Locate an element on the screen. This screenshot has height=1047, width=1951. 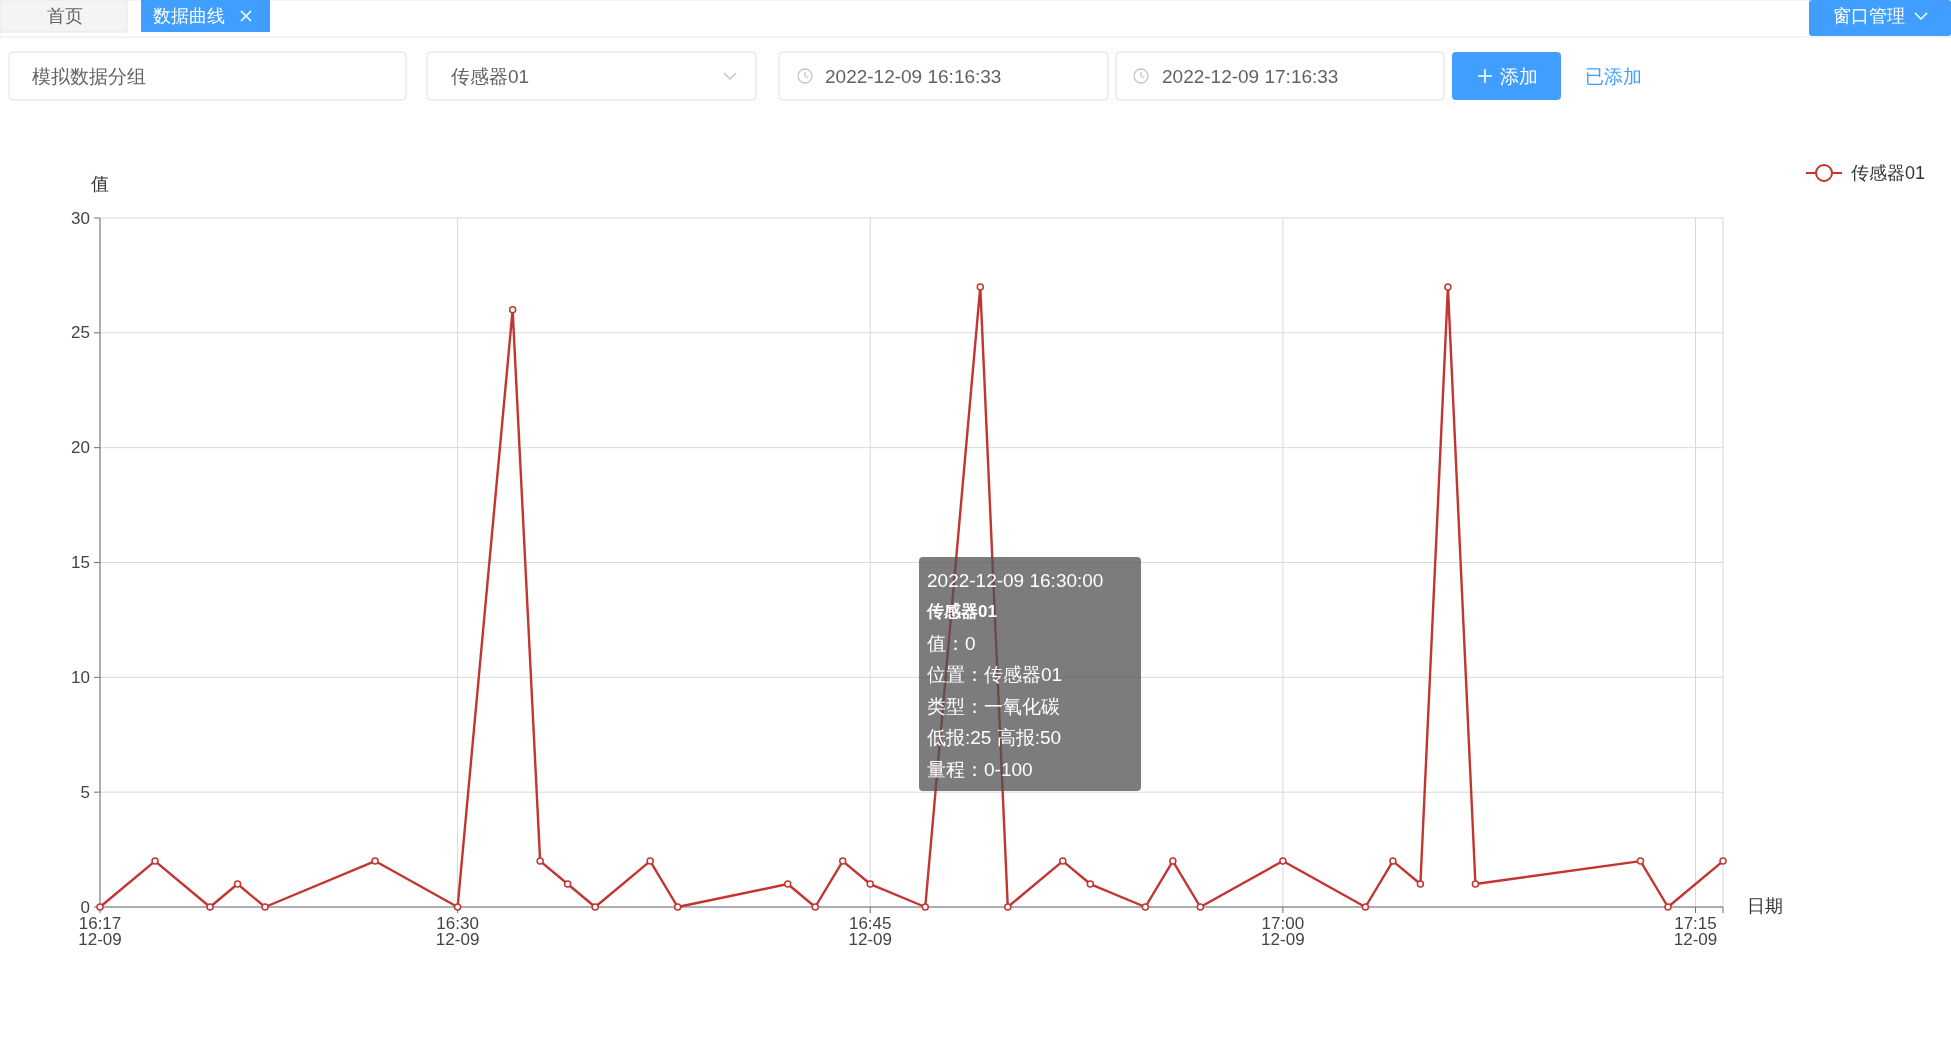
text: 2022-12-09 17:16:33 is located at coordinates (1250, 76).